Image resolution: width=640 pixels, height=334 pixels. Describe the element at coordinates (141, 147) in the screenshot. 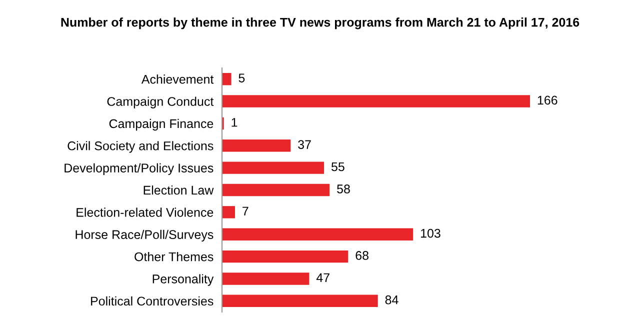

I see `y-tick-label: Civil Society and Elections` at that location.